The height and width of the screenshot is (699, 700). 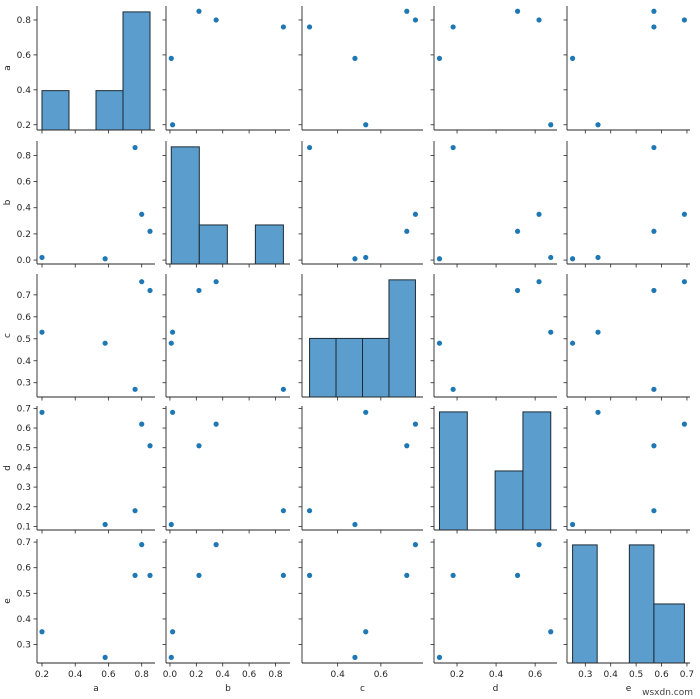 I want to click on panel-a-vs-b, so click(x=226, y=70).